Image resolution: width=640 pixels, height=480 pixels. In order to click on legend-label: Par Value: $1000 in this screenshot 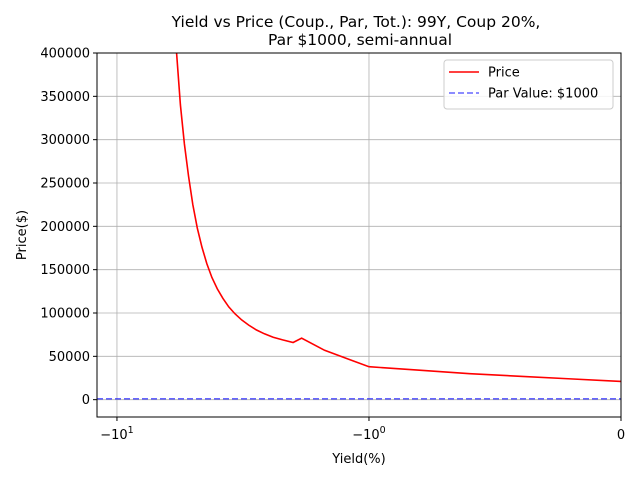, I will do `click(543, 94)`.